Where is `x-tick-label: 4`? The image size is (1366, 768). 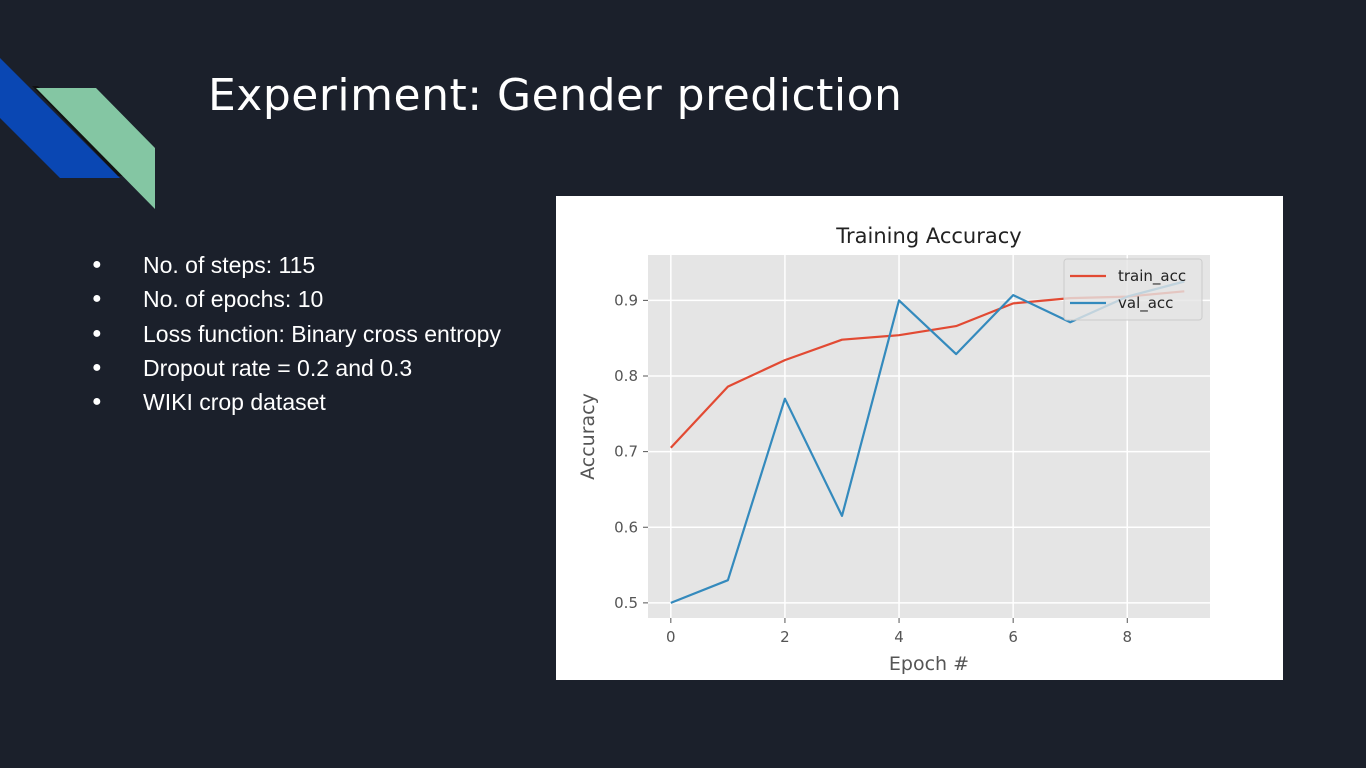
x-tick-label: 4 is located at coordinates (899, 637).